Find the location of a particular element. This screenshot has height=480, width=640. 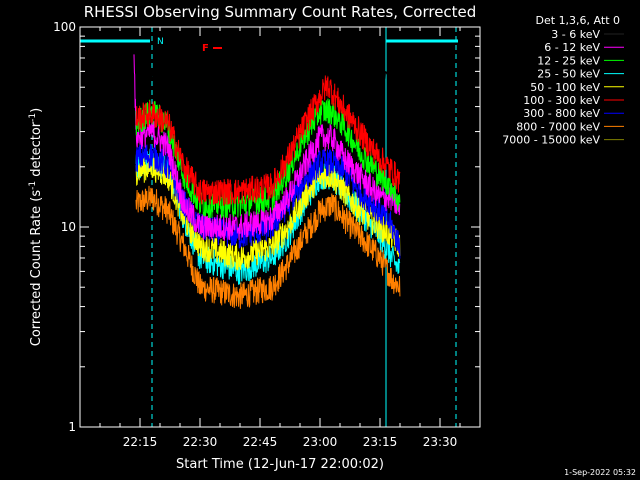

legend-label: 3 - 6 keV is located at coordinates (575, 34).